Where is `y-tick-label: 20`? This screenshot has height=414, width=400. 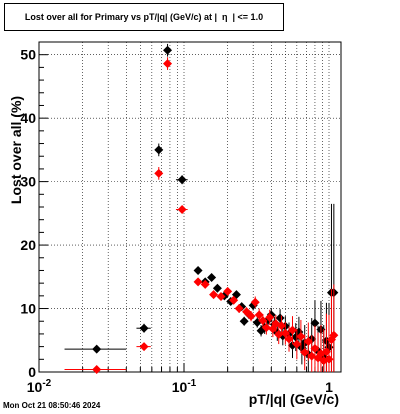 y-tick-label: 20 is located at coordinates (28, 245).